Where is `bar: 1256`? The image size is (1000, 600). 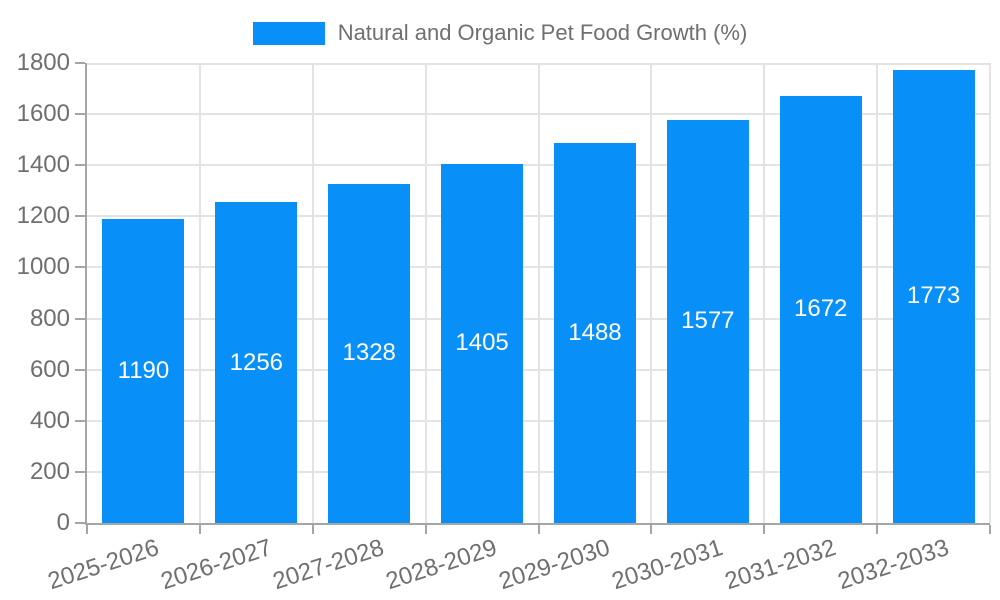 bar: 1256 is located at coordinates (256, 362).